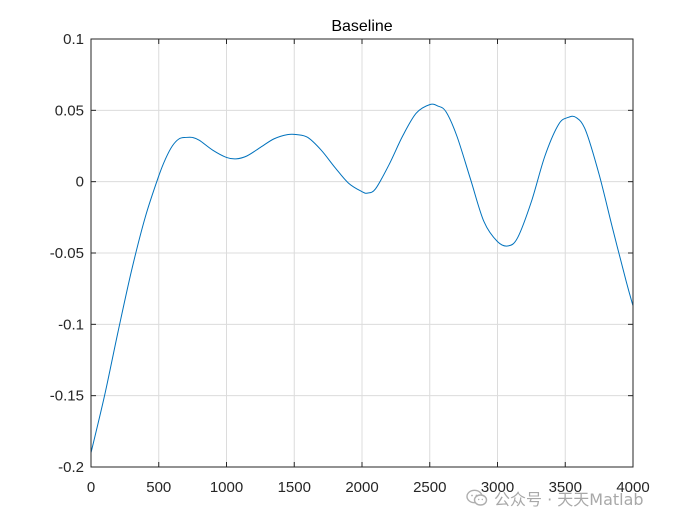  What do you see at coordinates (429, 487) in the screenshot?
I see `x-tick-label: 2500` at bounding box center [429, 487].